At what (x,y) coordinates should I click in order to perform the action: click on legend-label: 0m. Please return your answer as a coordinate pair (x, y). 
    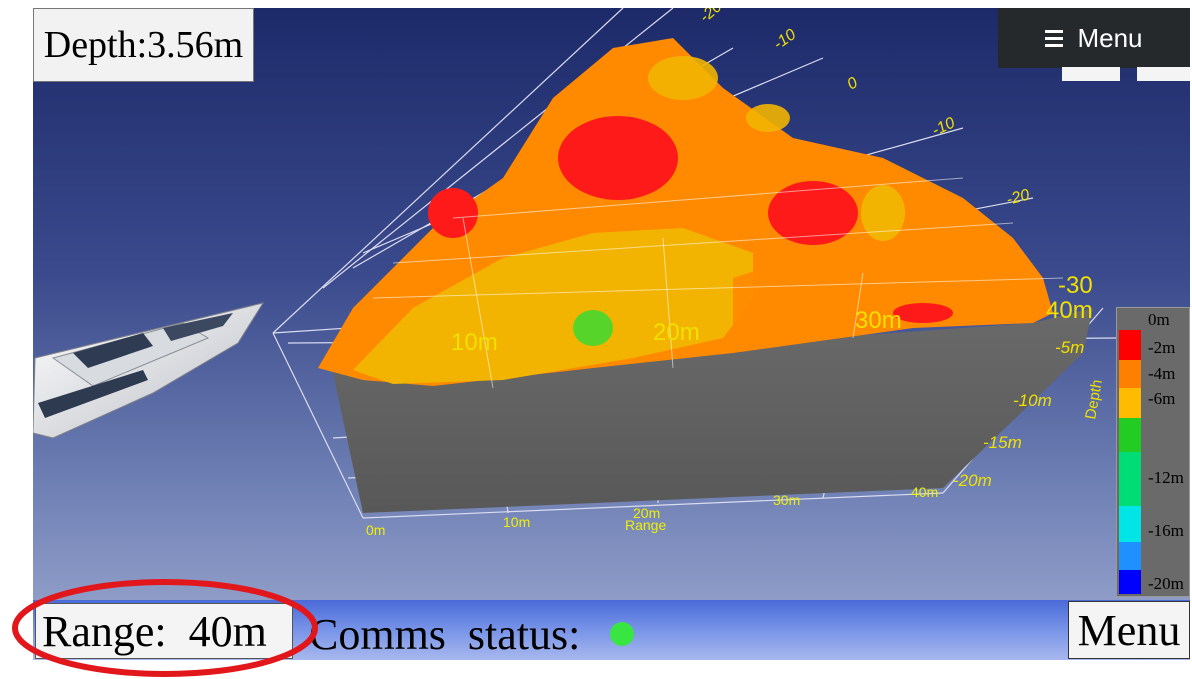
    Looking at the image, I should click on (1159, 319).